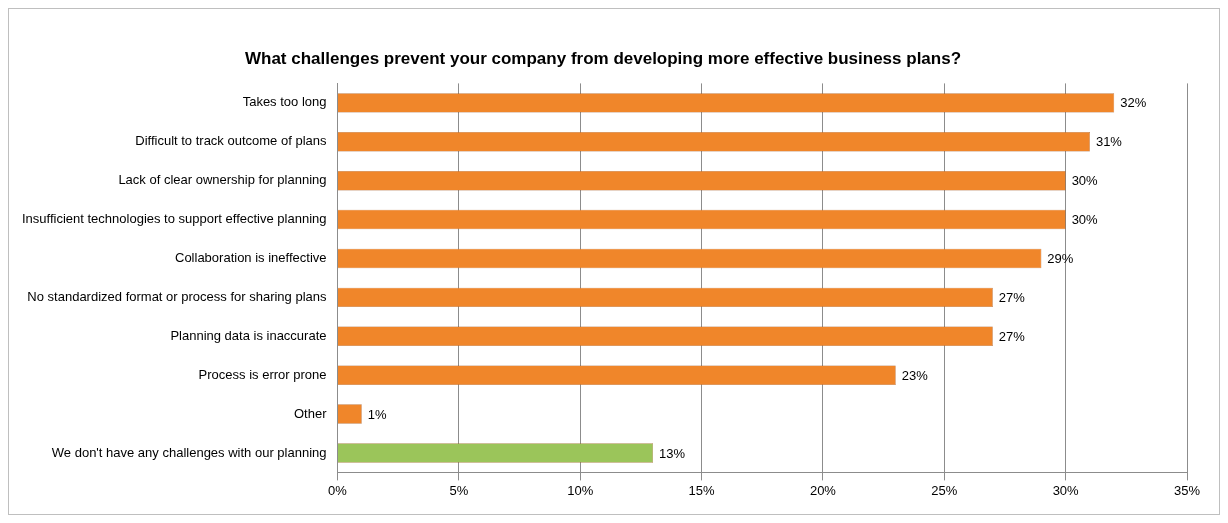 This screenshot has height=523, width=1228. What do you see at coordinates (377, 414) in the screenshot?
I see `data-label: 1%` at bounding box center [377, 414].